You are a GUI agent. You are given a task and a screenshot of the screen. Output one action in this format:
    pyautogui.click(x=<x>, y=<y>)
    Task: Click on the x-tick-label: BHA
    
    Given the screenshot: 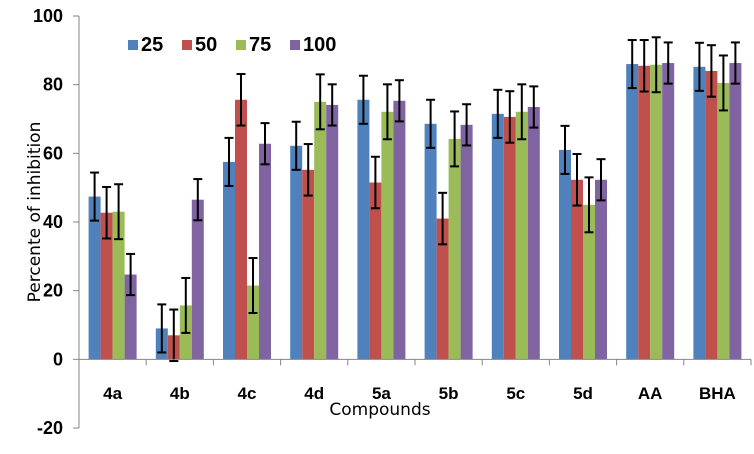 What is the action you would take?
    pyautogui.click(x=717, y=393)
    